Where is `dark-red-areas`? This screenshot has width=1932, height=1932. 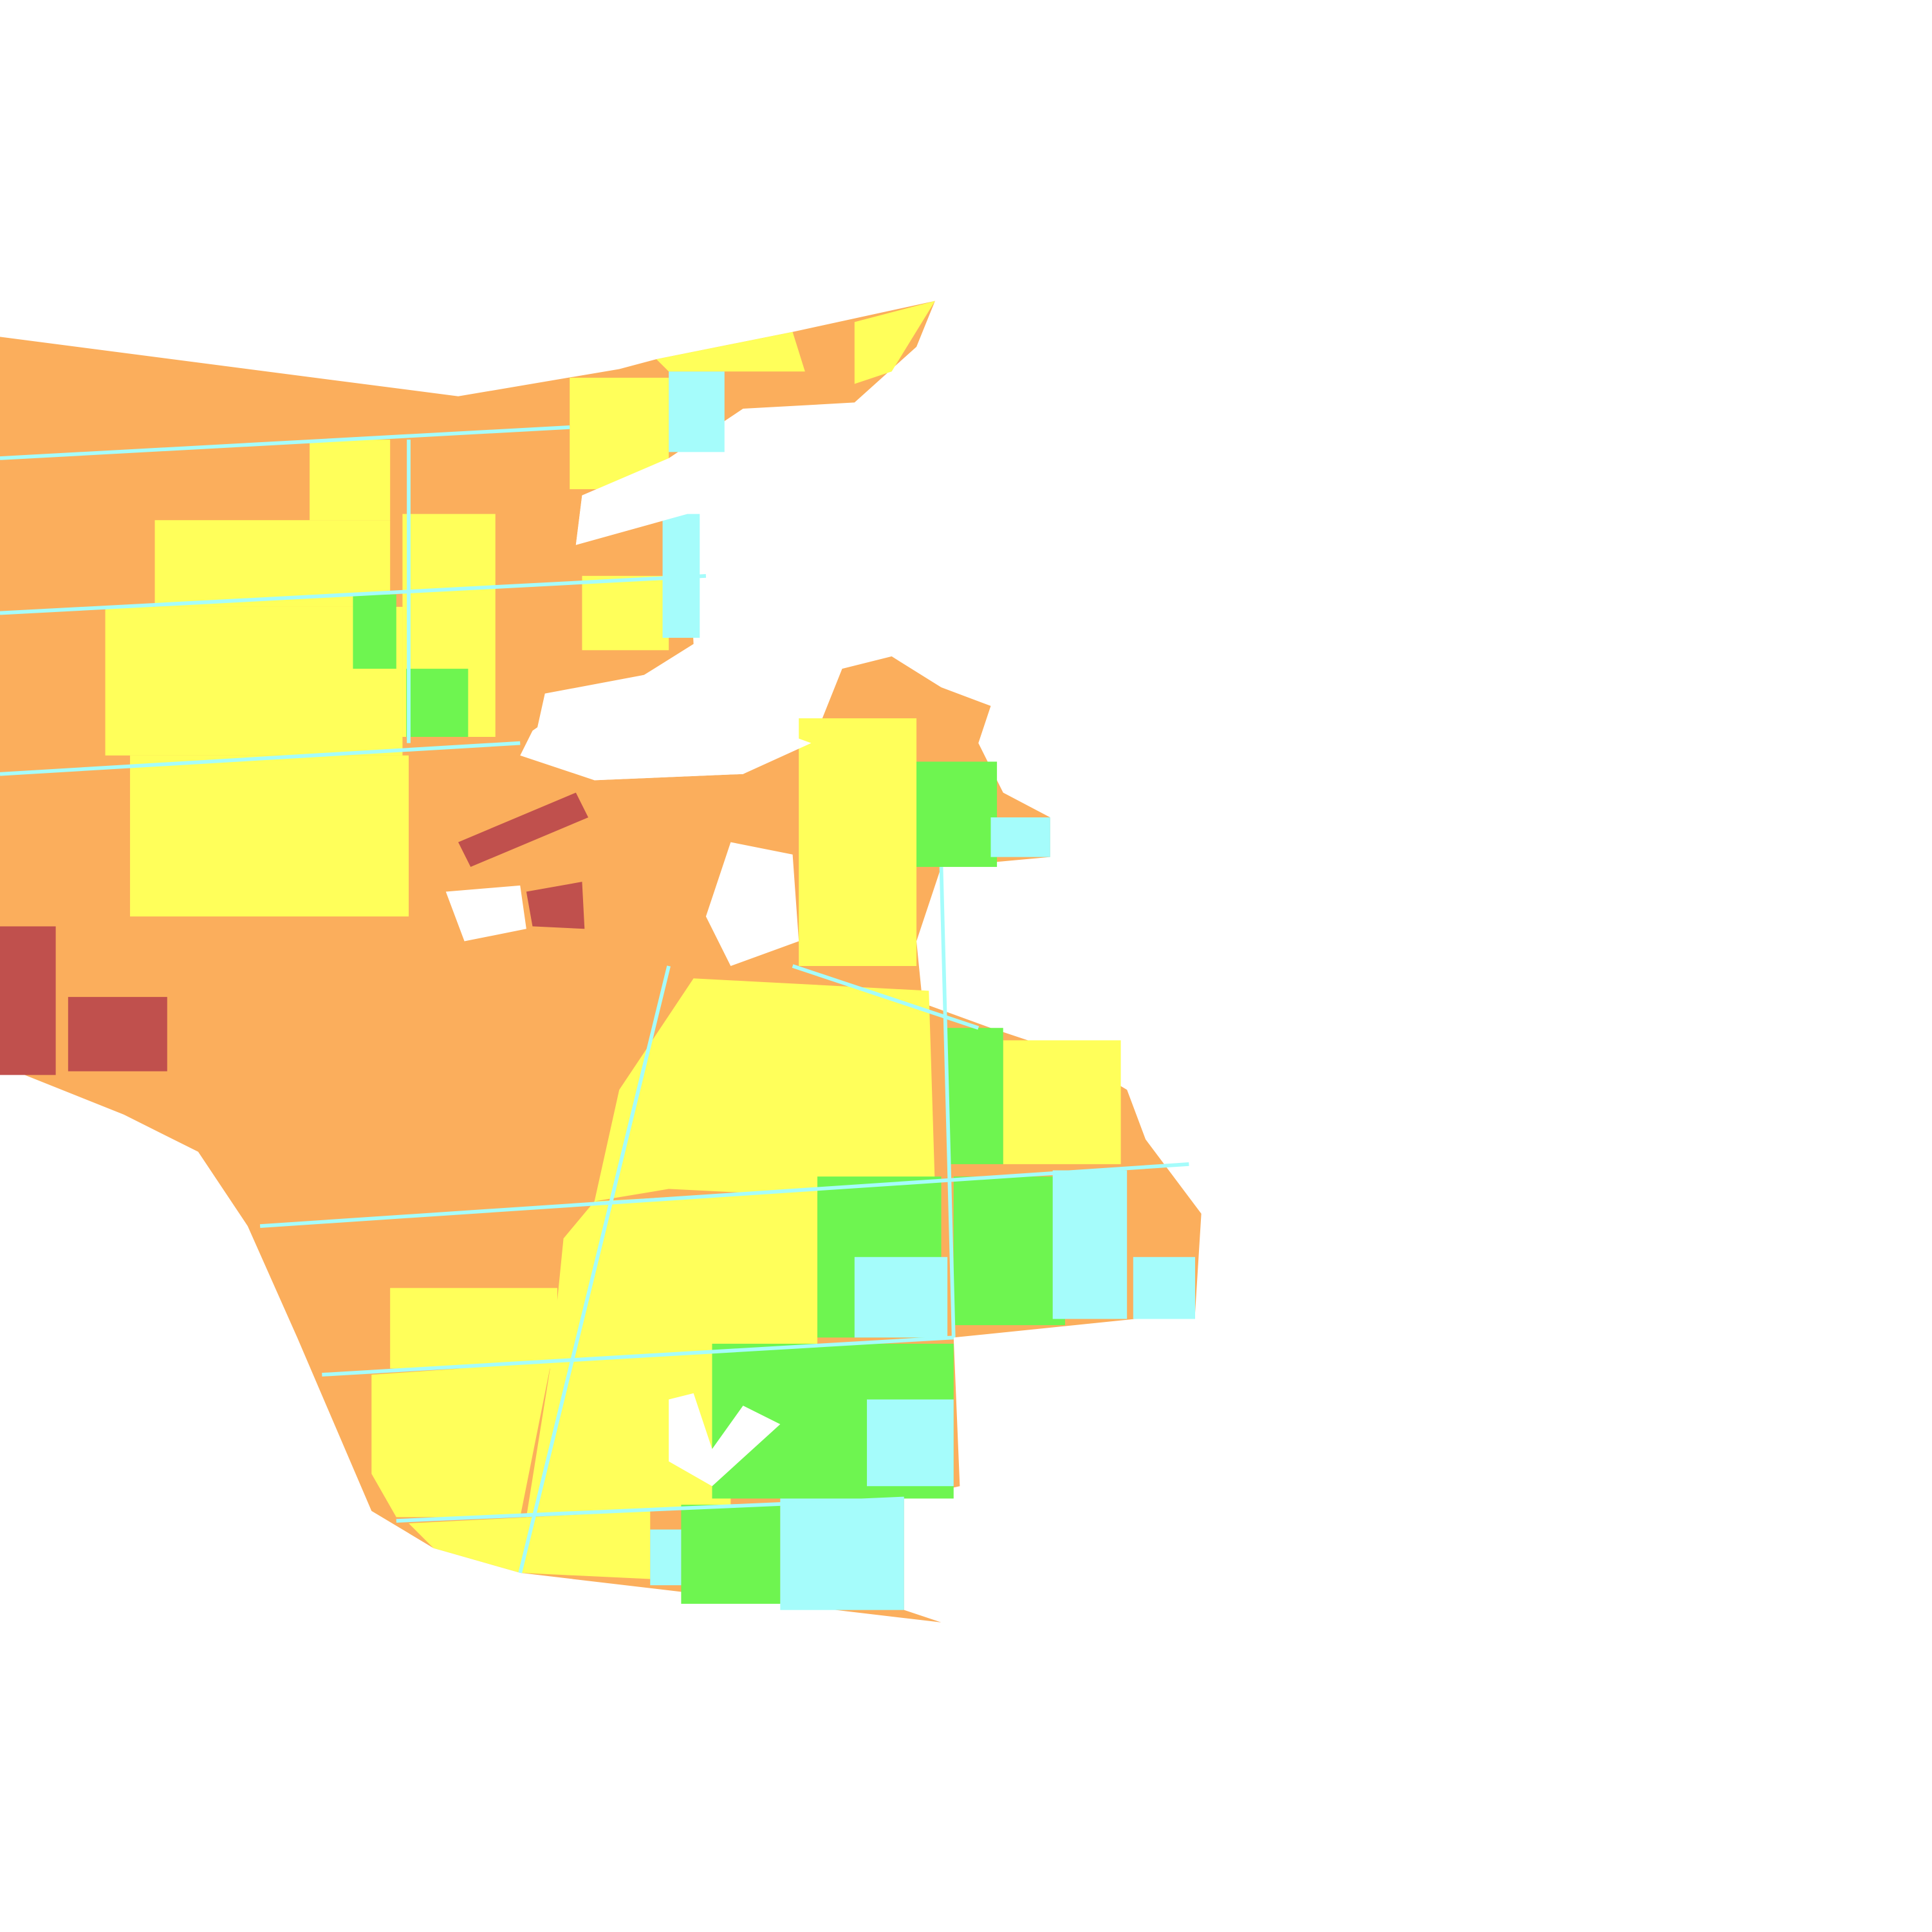 dark-red-areas is located at coordinates (294, 933).